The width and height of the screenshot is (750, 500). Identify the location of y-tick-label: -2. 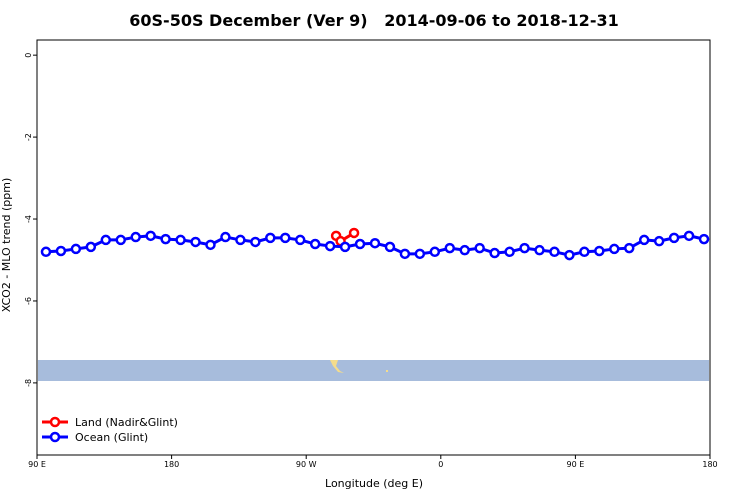
(28, 137).